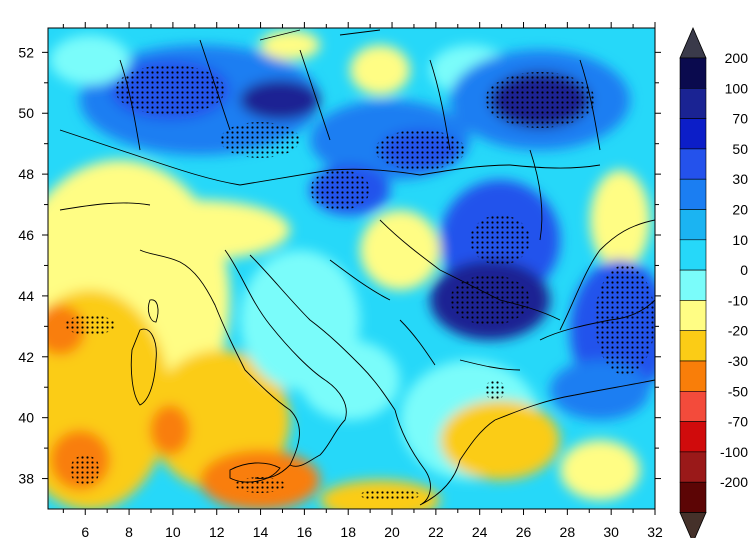 This screenshot has height=538, width=753. What do you see at coordinates (26, 52) in the screenshot?
I see `y-tick-label: 52` at bounding box center [26, 52].